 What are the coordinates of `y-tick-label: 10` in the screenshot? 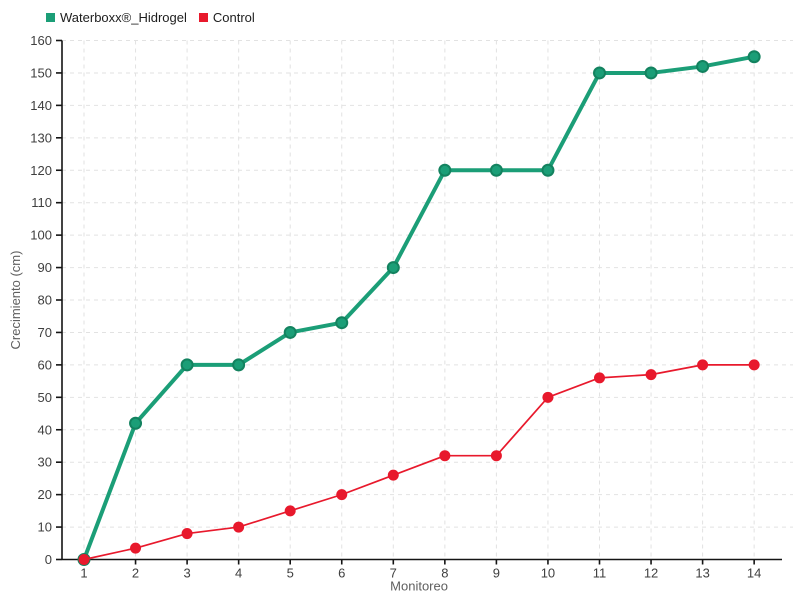 It's located at (45, 527).